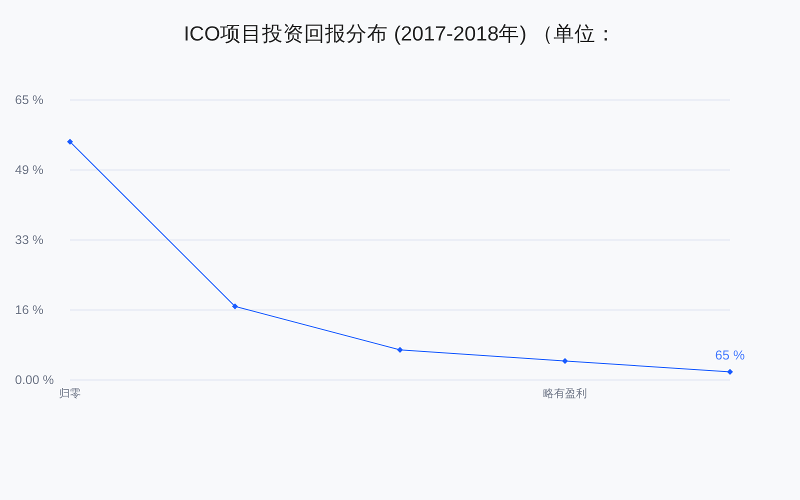 The height and width of the screenshot is (500, 800). What do you see at coordinates (730, 354) in the screenshot?
I see `annotation: 65 %` at bounding box center [730, 354].